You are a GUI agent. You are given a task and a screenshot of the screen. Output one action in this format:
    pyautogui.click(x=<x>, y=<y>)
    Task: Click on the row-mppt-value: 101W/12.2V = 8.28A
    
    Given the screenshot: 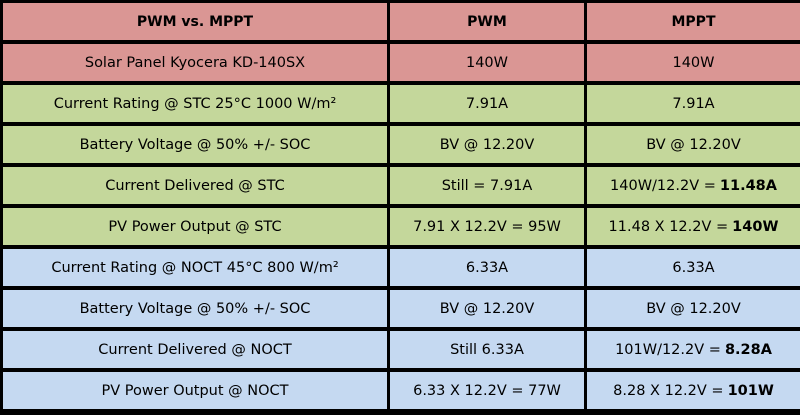 What is the action you would take?
    pyautogui.click(x=693, y=349)
    